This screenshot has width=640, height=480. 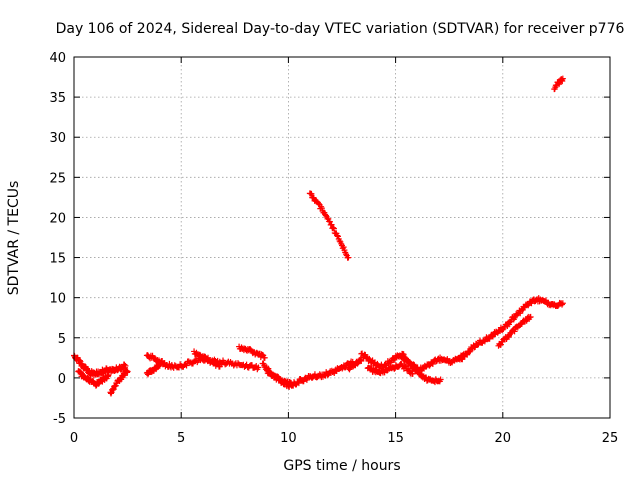 What do you see at coordinates (341, 466) in the screenshot?
I see `x-axis-title: GPS time / hours` at bounding box center [341, 466].